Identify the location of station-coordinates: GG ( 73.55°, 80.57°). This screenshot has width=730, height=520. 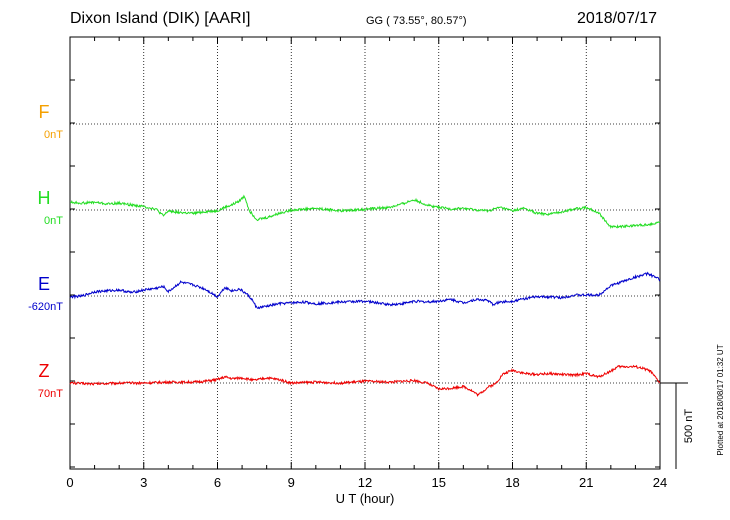
(416, 21).